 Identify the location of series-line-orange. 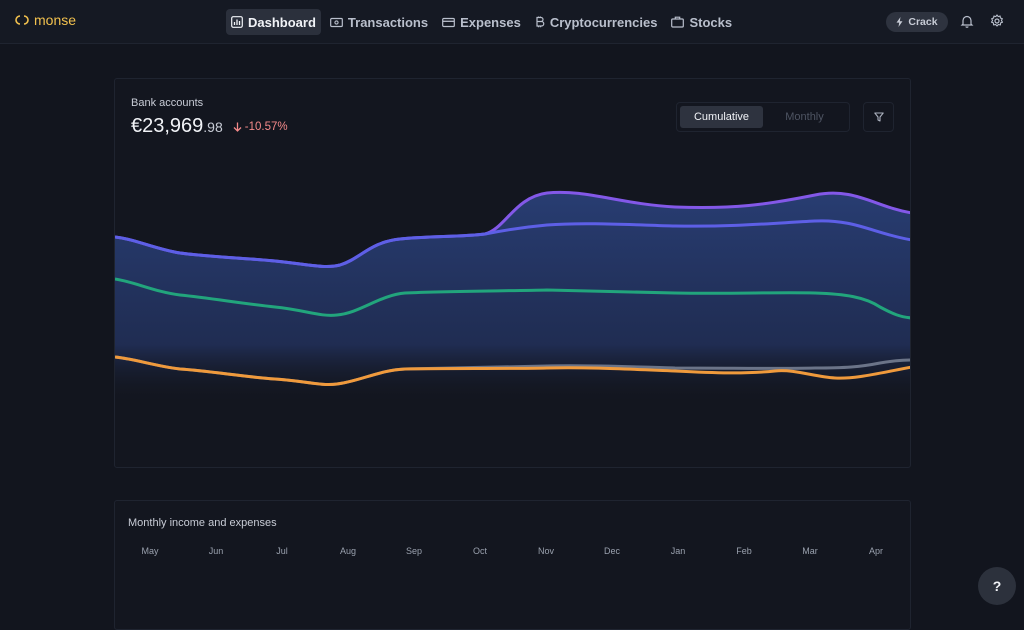
(512, 370).